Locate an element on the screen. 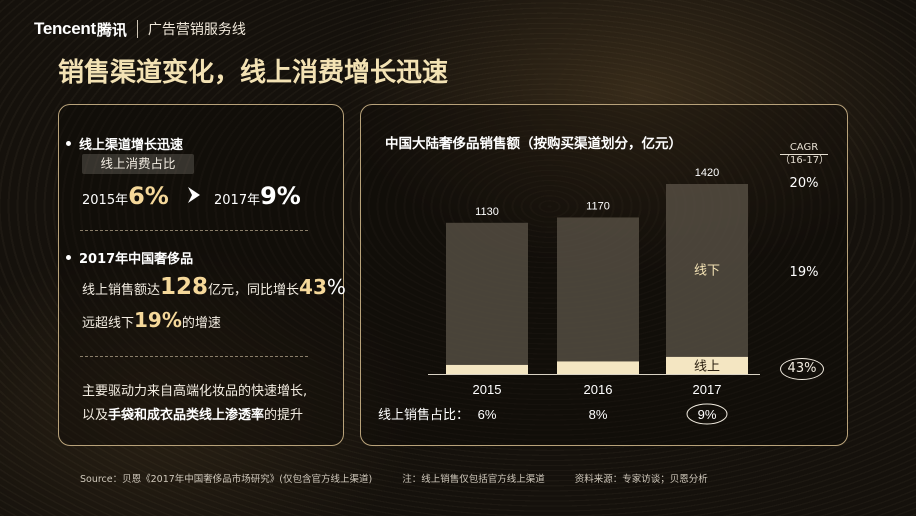 The image size is (916, 516). segment-label-online: 线上 is located at coordinates (707, 366).